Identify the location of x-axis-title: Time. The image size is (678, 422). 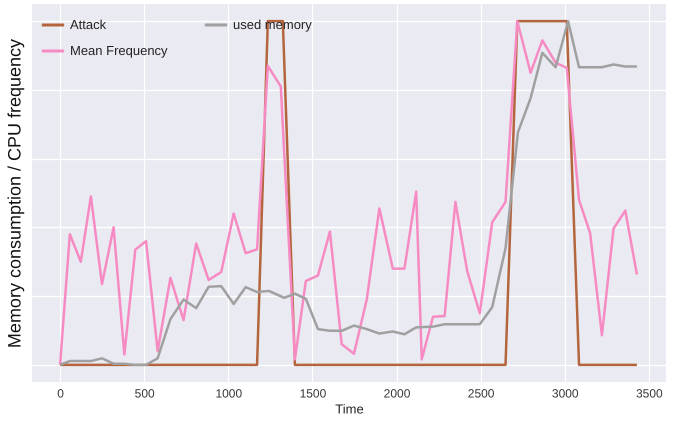
(349, 409).